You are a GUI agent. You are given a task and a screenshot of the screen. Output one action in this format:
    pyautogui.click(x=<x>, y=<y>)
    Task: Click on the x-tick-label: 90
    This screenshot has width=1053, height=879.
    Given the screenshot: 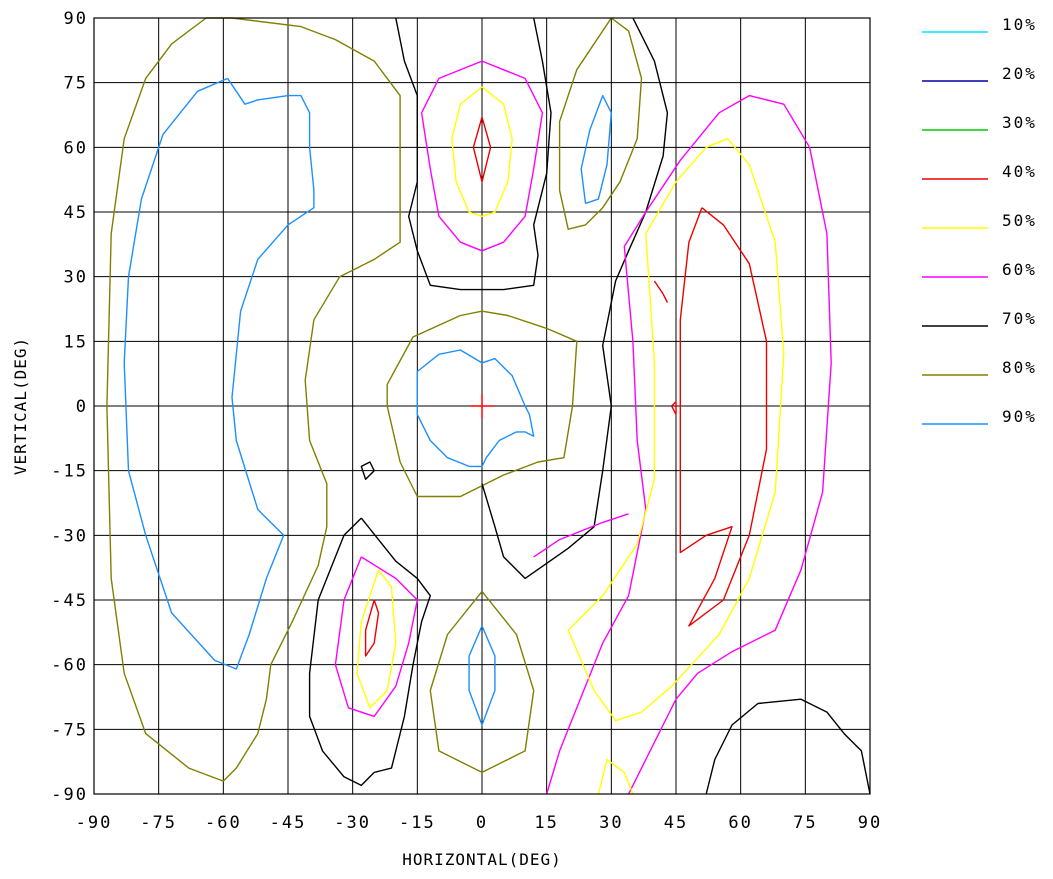 What is the action you would take?
    pyautogui.click(x=870, y=823)
    